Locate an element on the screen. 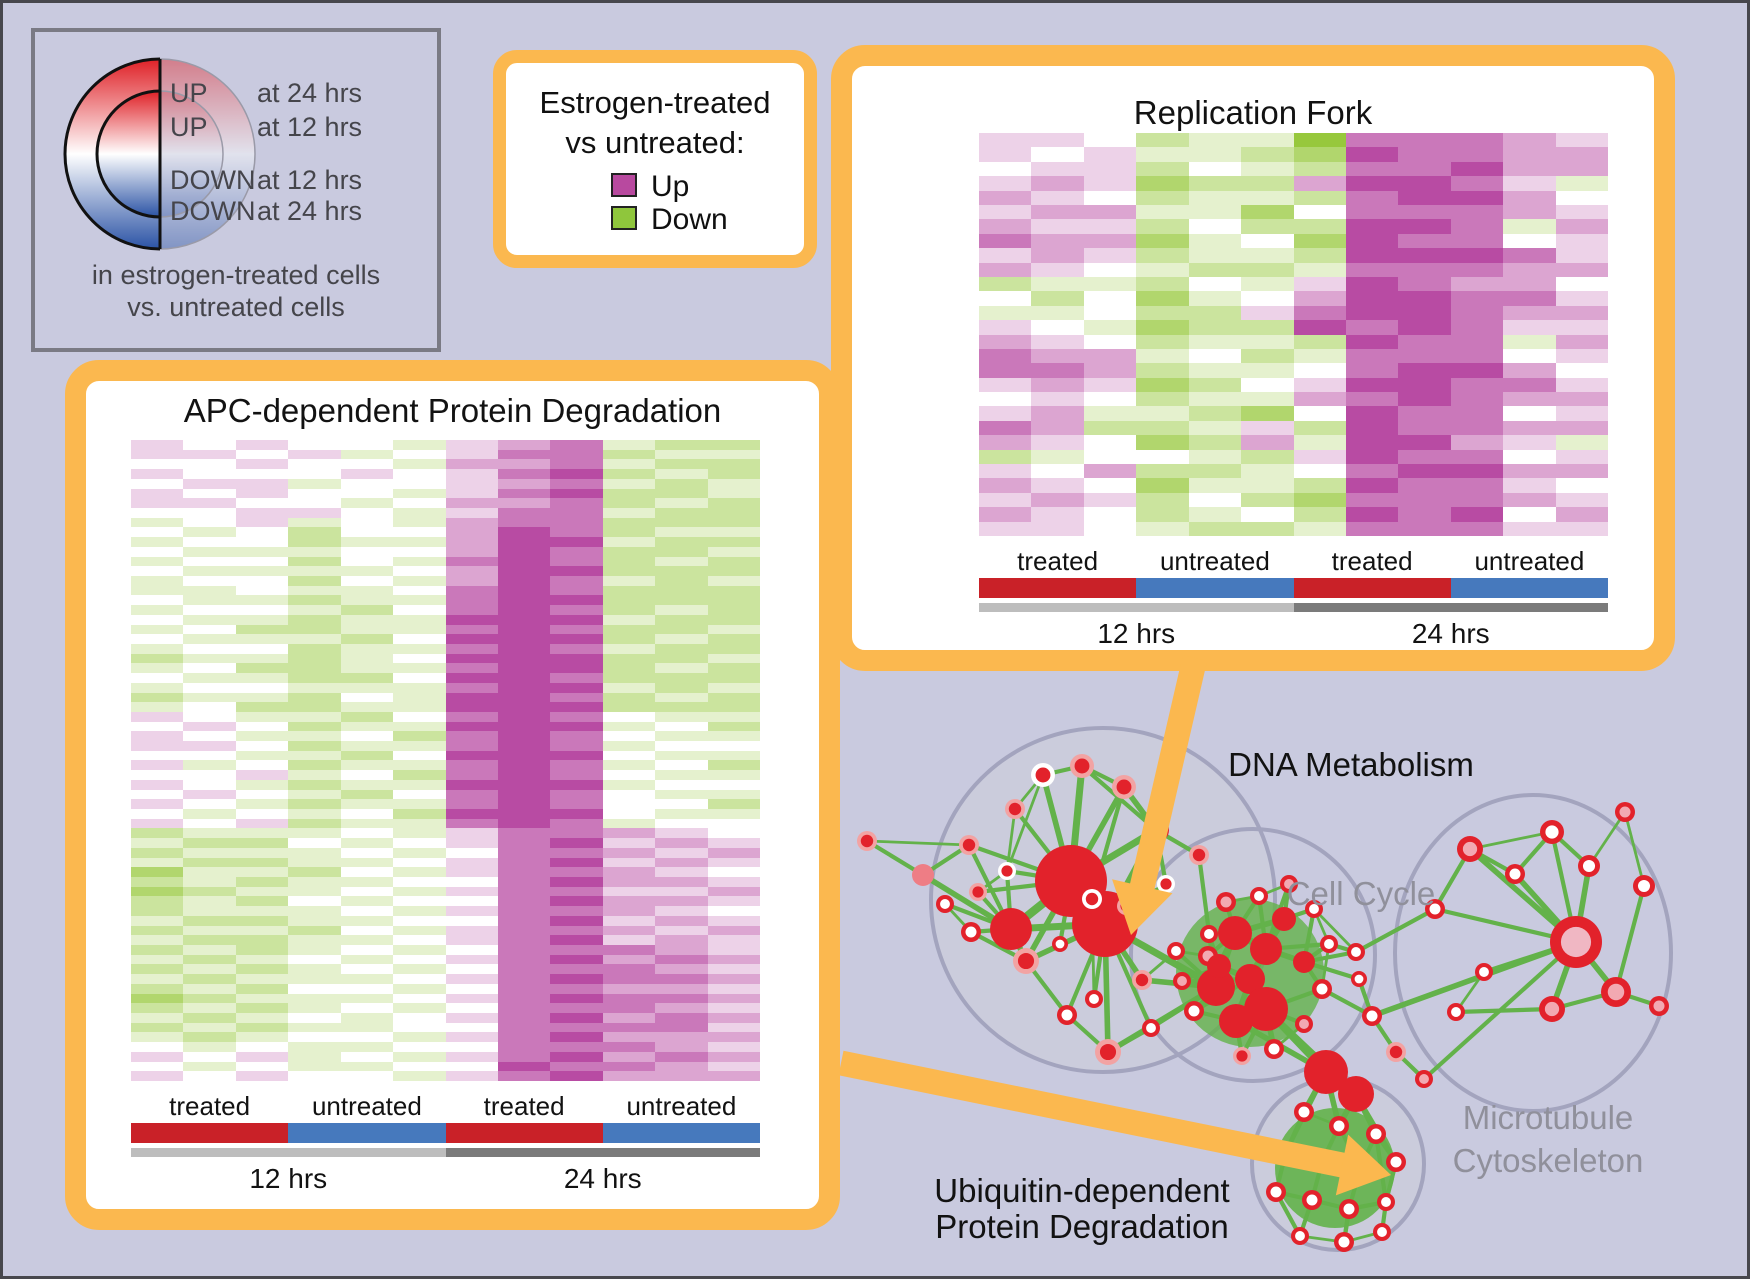  group-label: treated is located at coordinates (524, 1106).